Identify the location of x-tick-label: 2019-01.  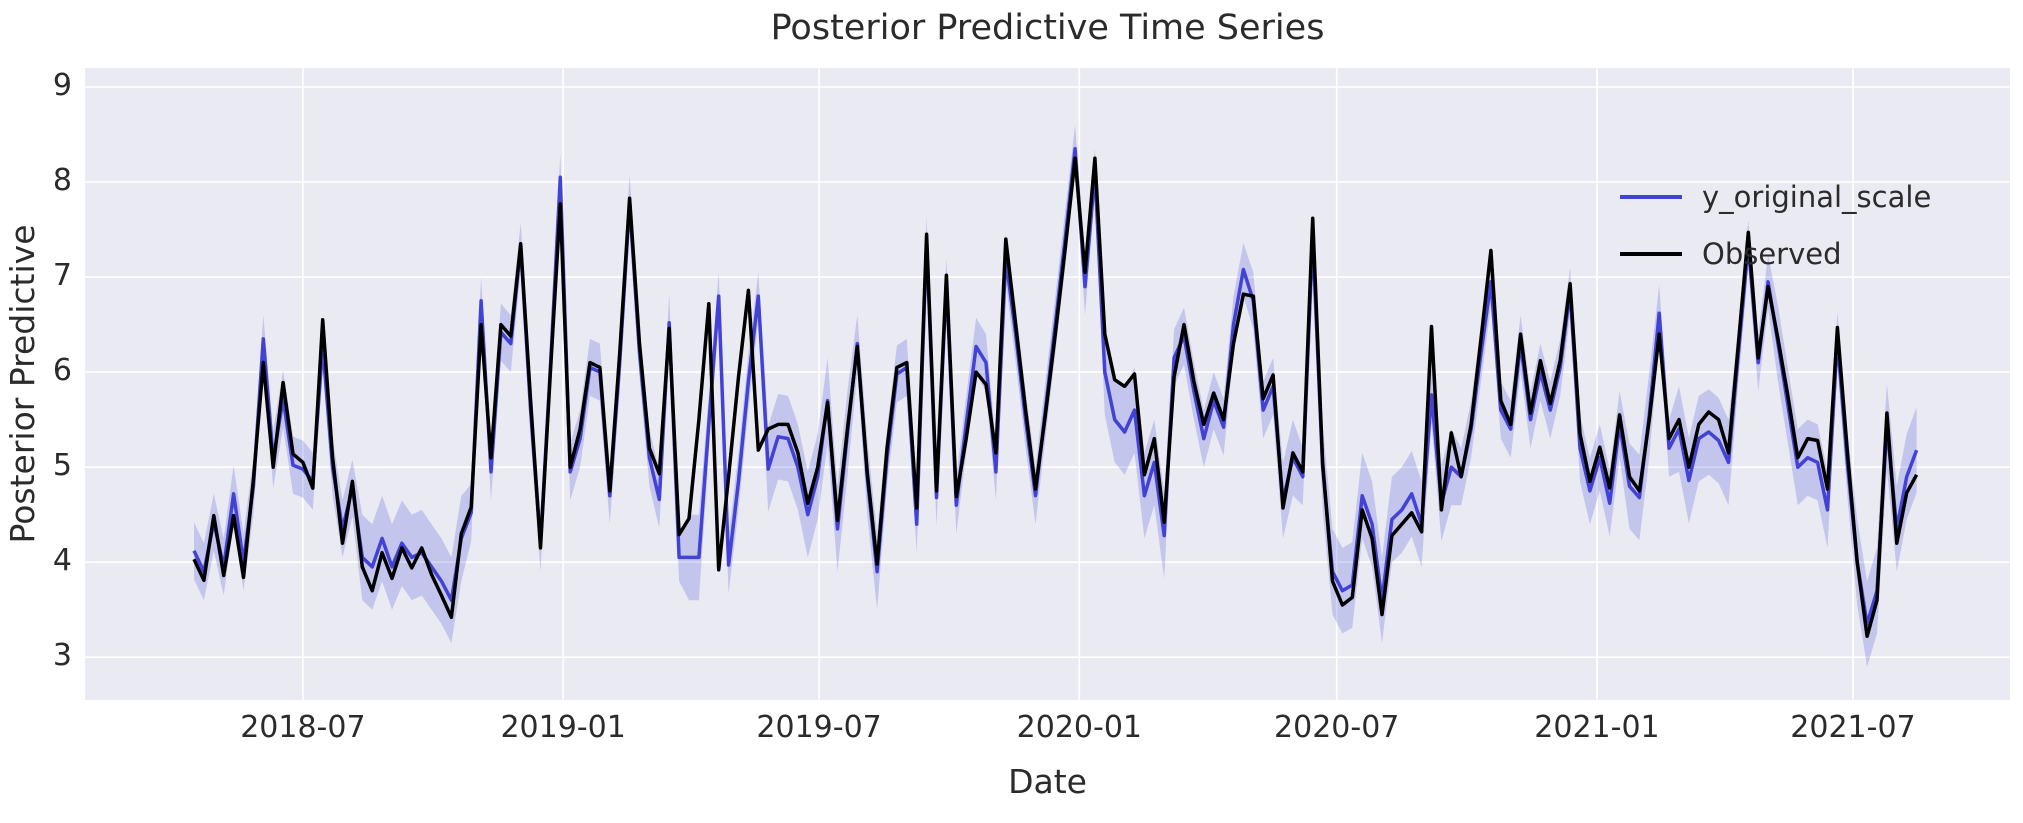
(563, 727).